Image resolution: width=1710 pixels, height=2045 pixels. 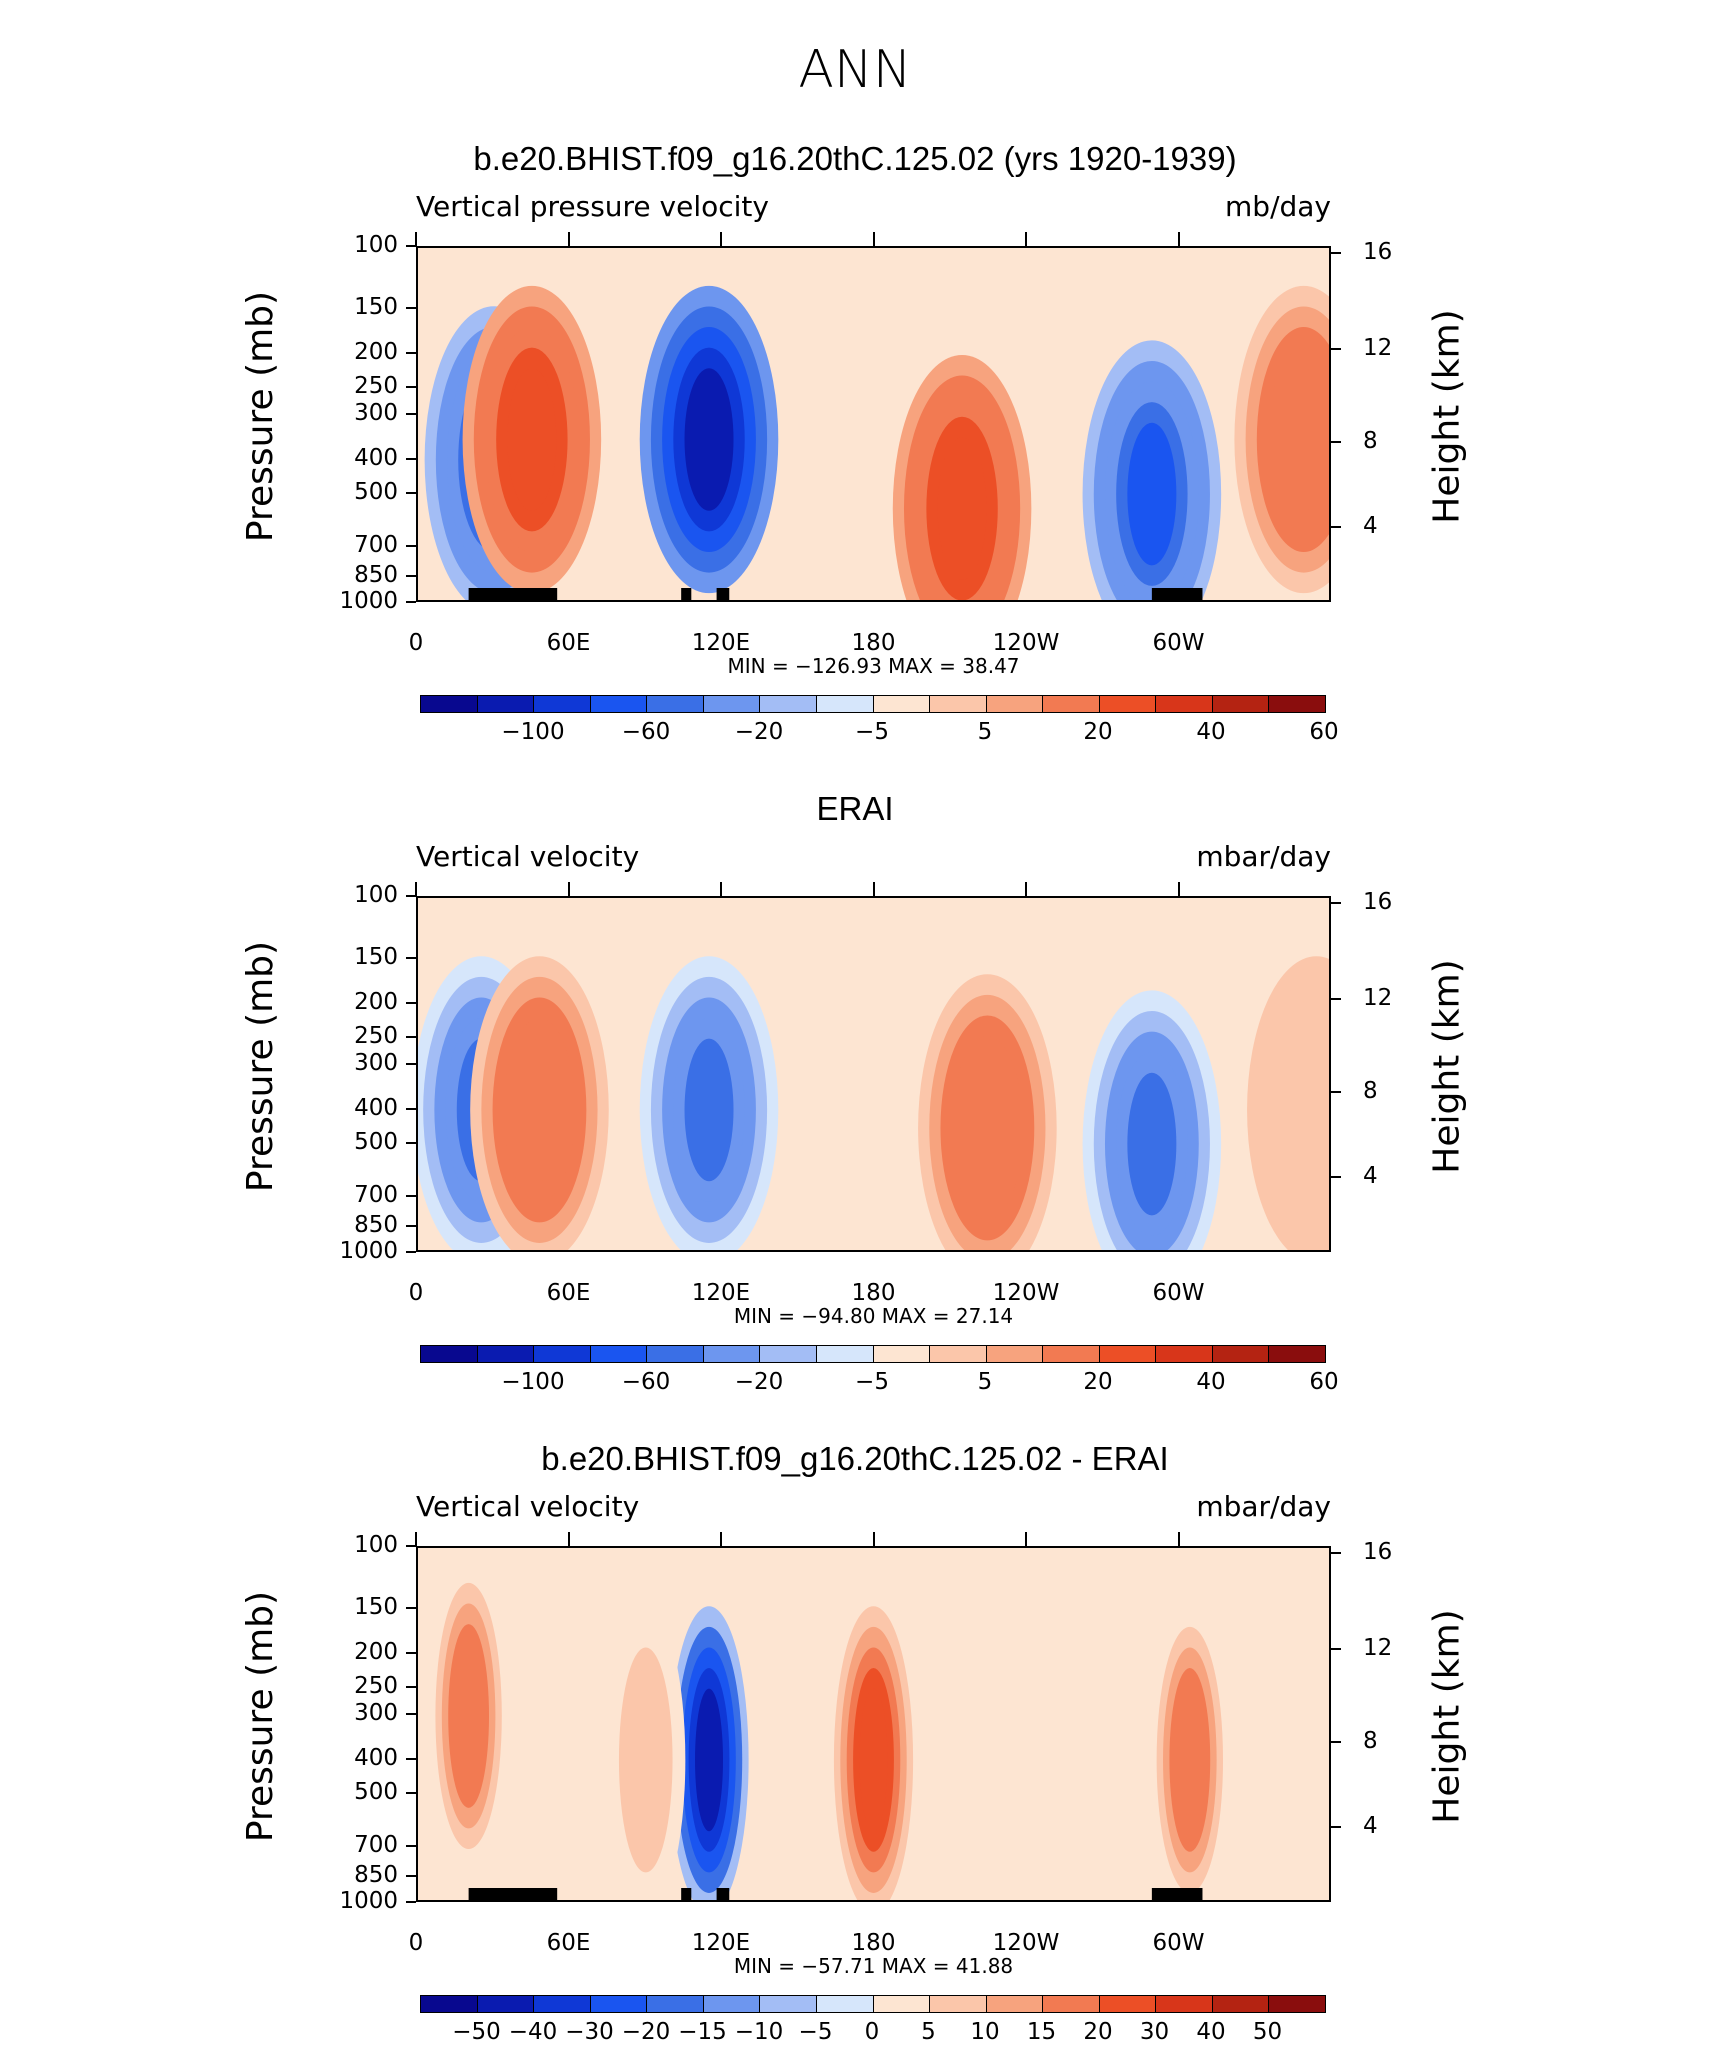 What do you see at coordinates (528, 856) in the screenshot?
I see `variable-label: Vertical velocity` at bounding box center [528, 856].